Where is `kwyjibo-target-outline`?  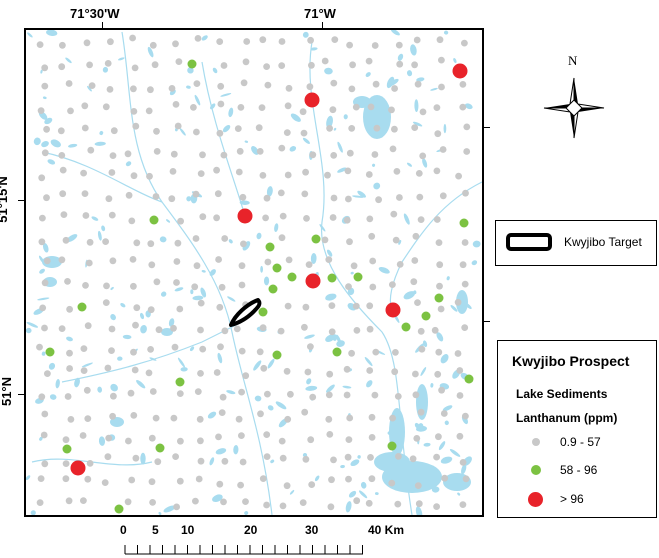 kwyjibo-target-outline is located at coordinates (245, 312).